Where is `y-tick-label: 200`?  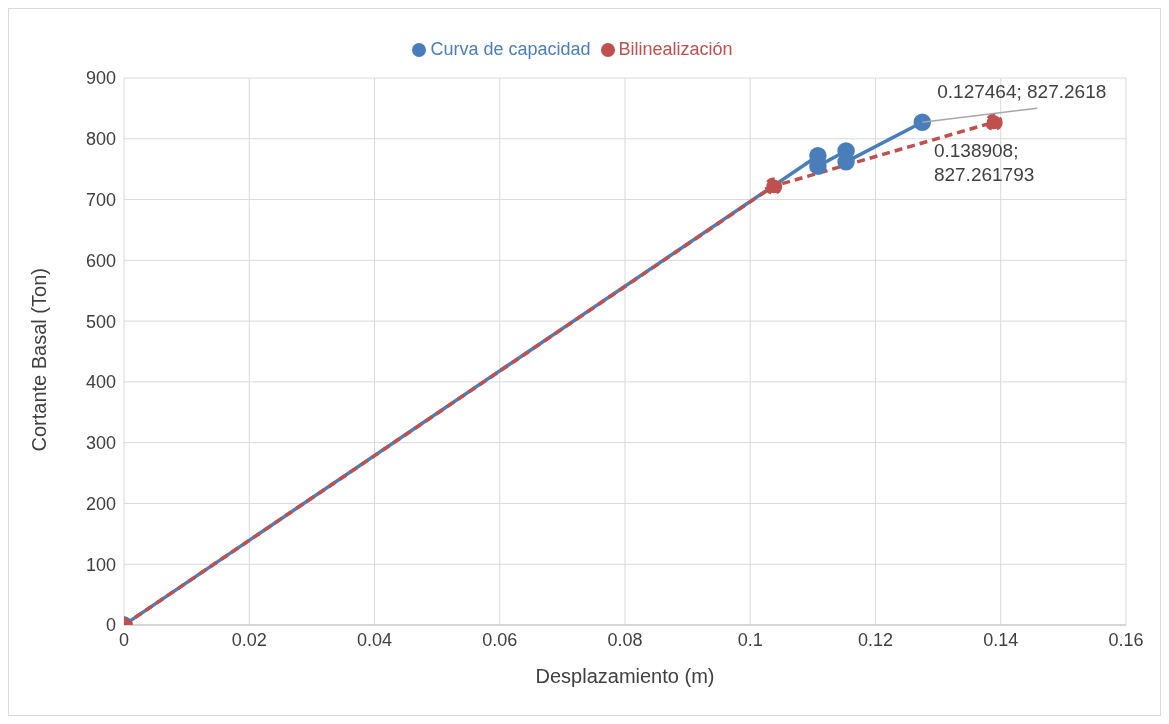 y-tick-label: 200 is located at coordinates (100, 503).